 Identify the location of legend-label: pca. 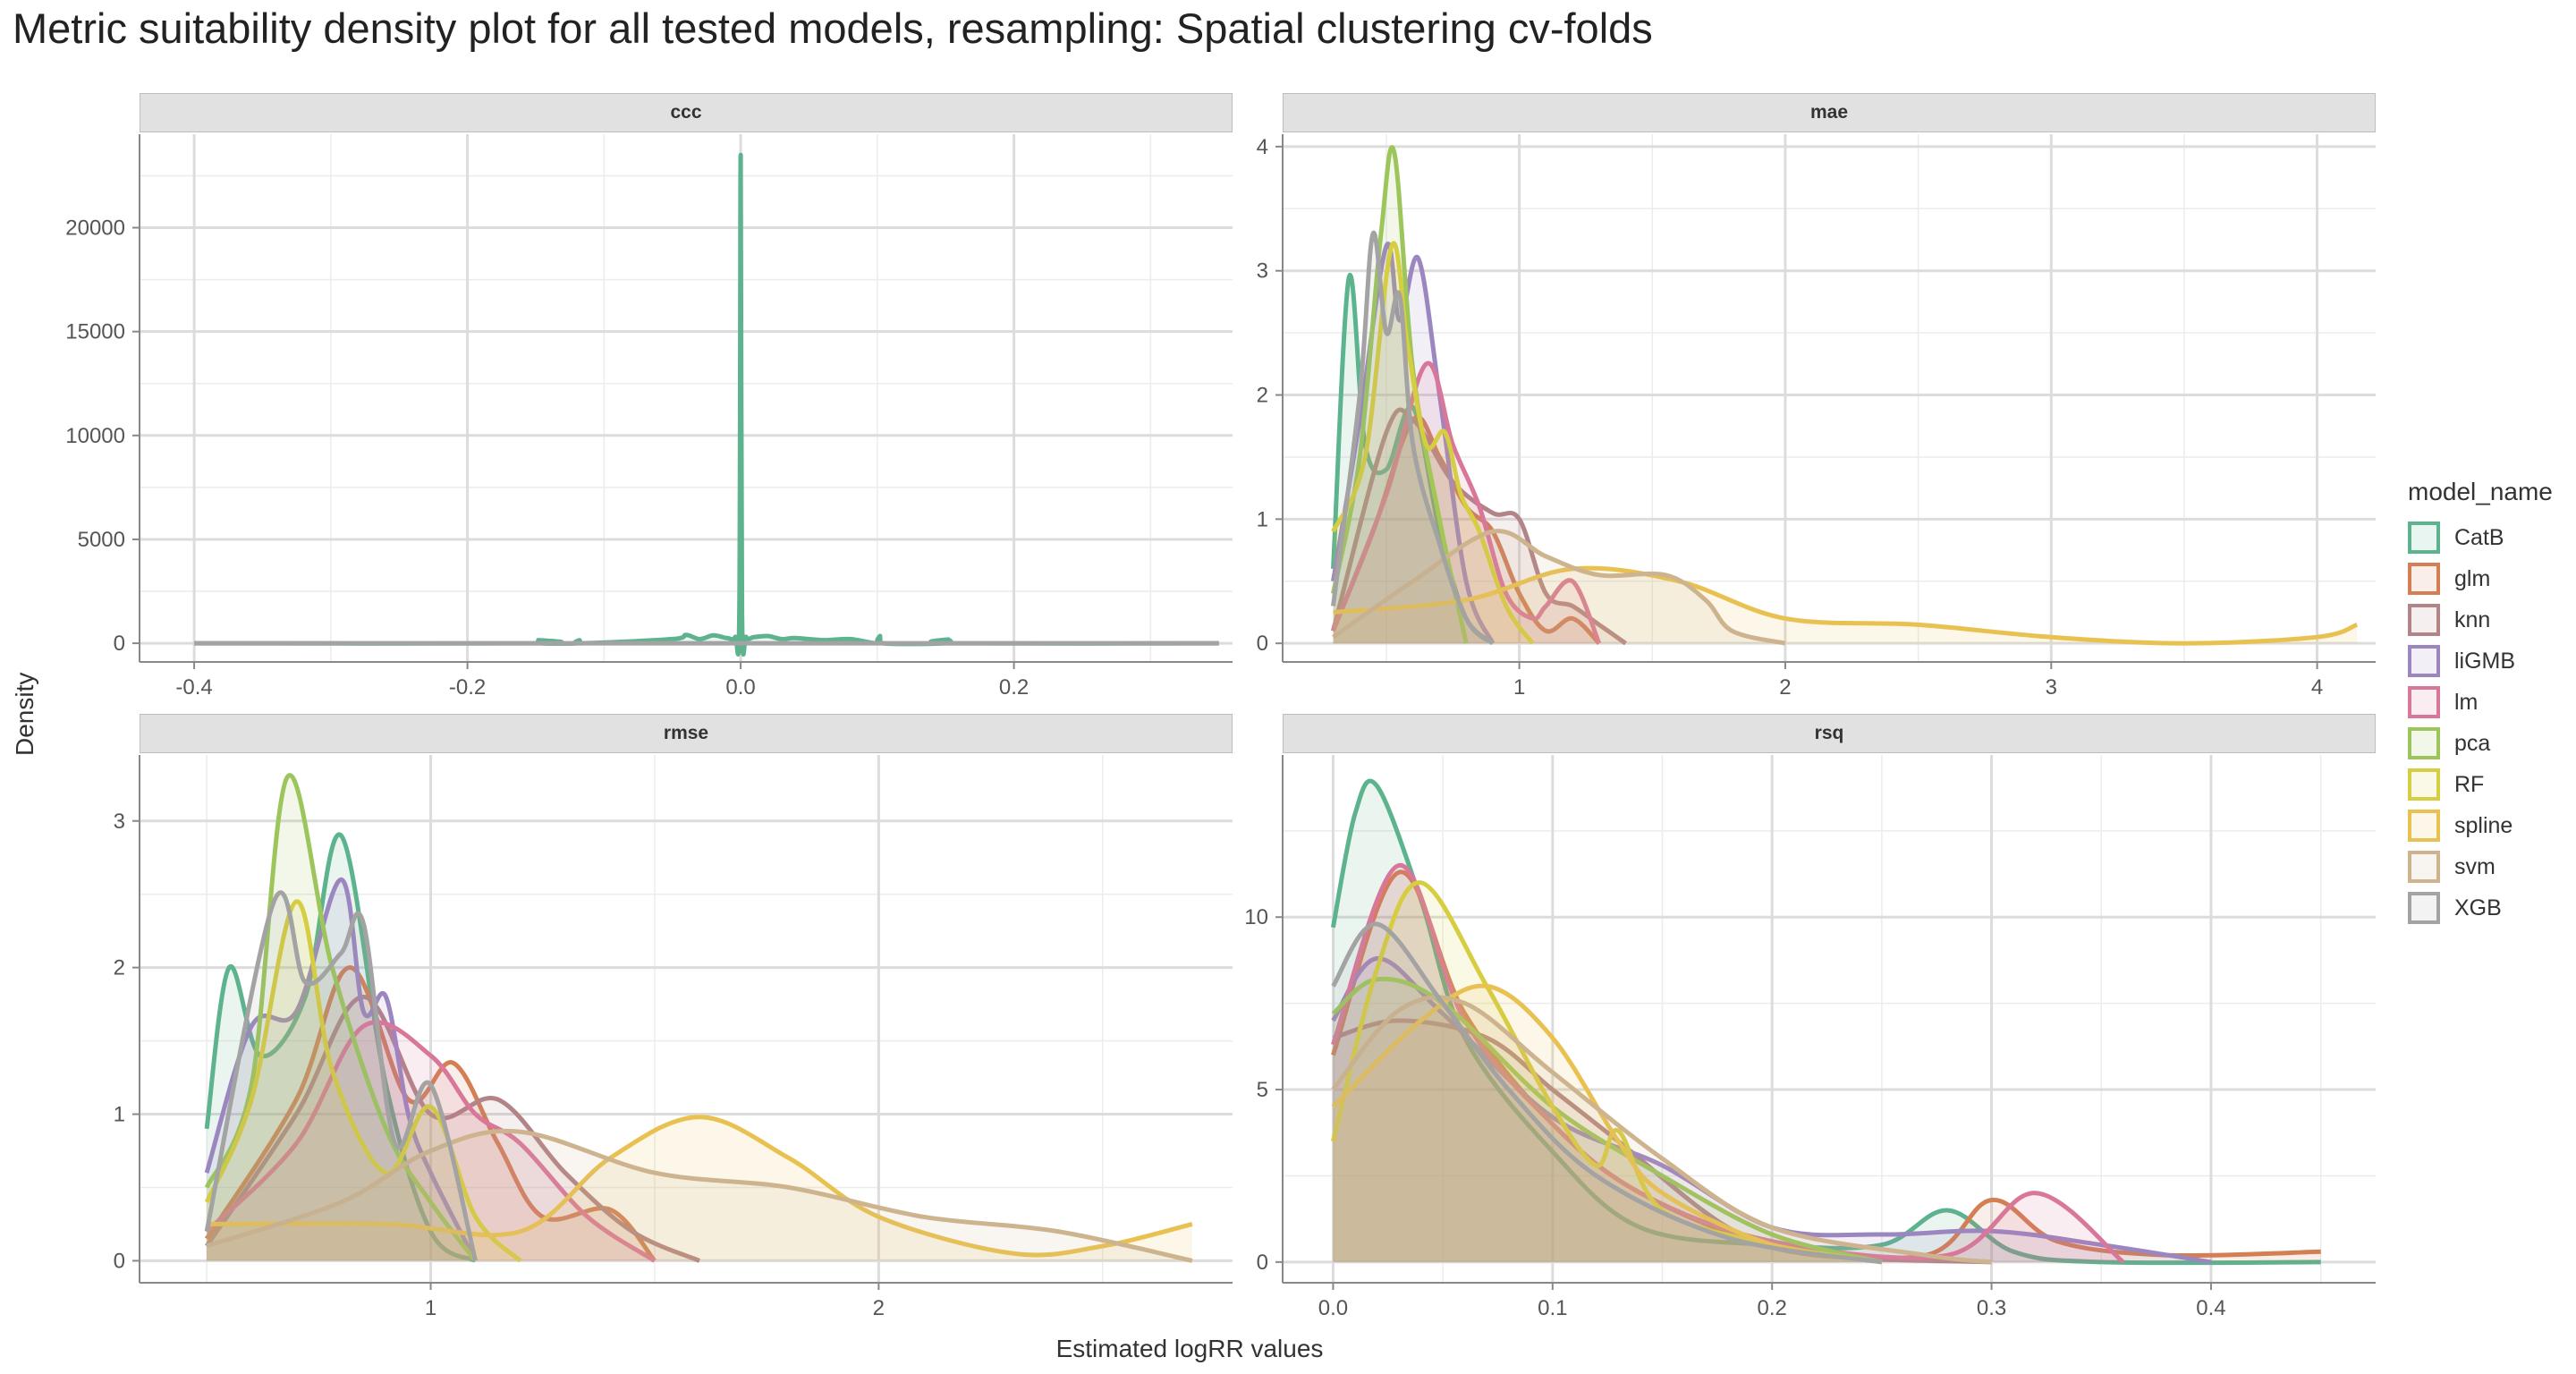
(2472, 743).